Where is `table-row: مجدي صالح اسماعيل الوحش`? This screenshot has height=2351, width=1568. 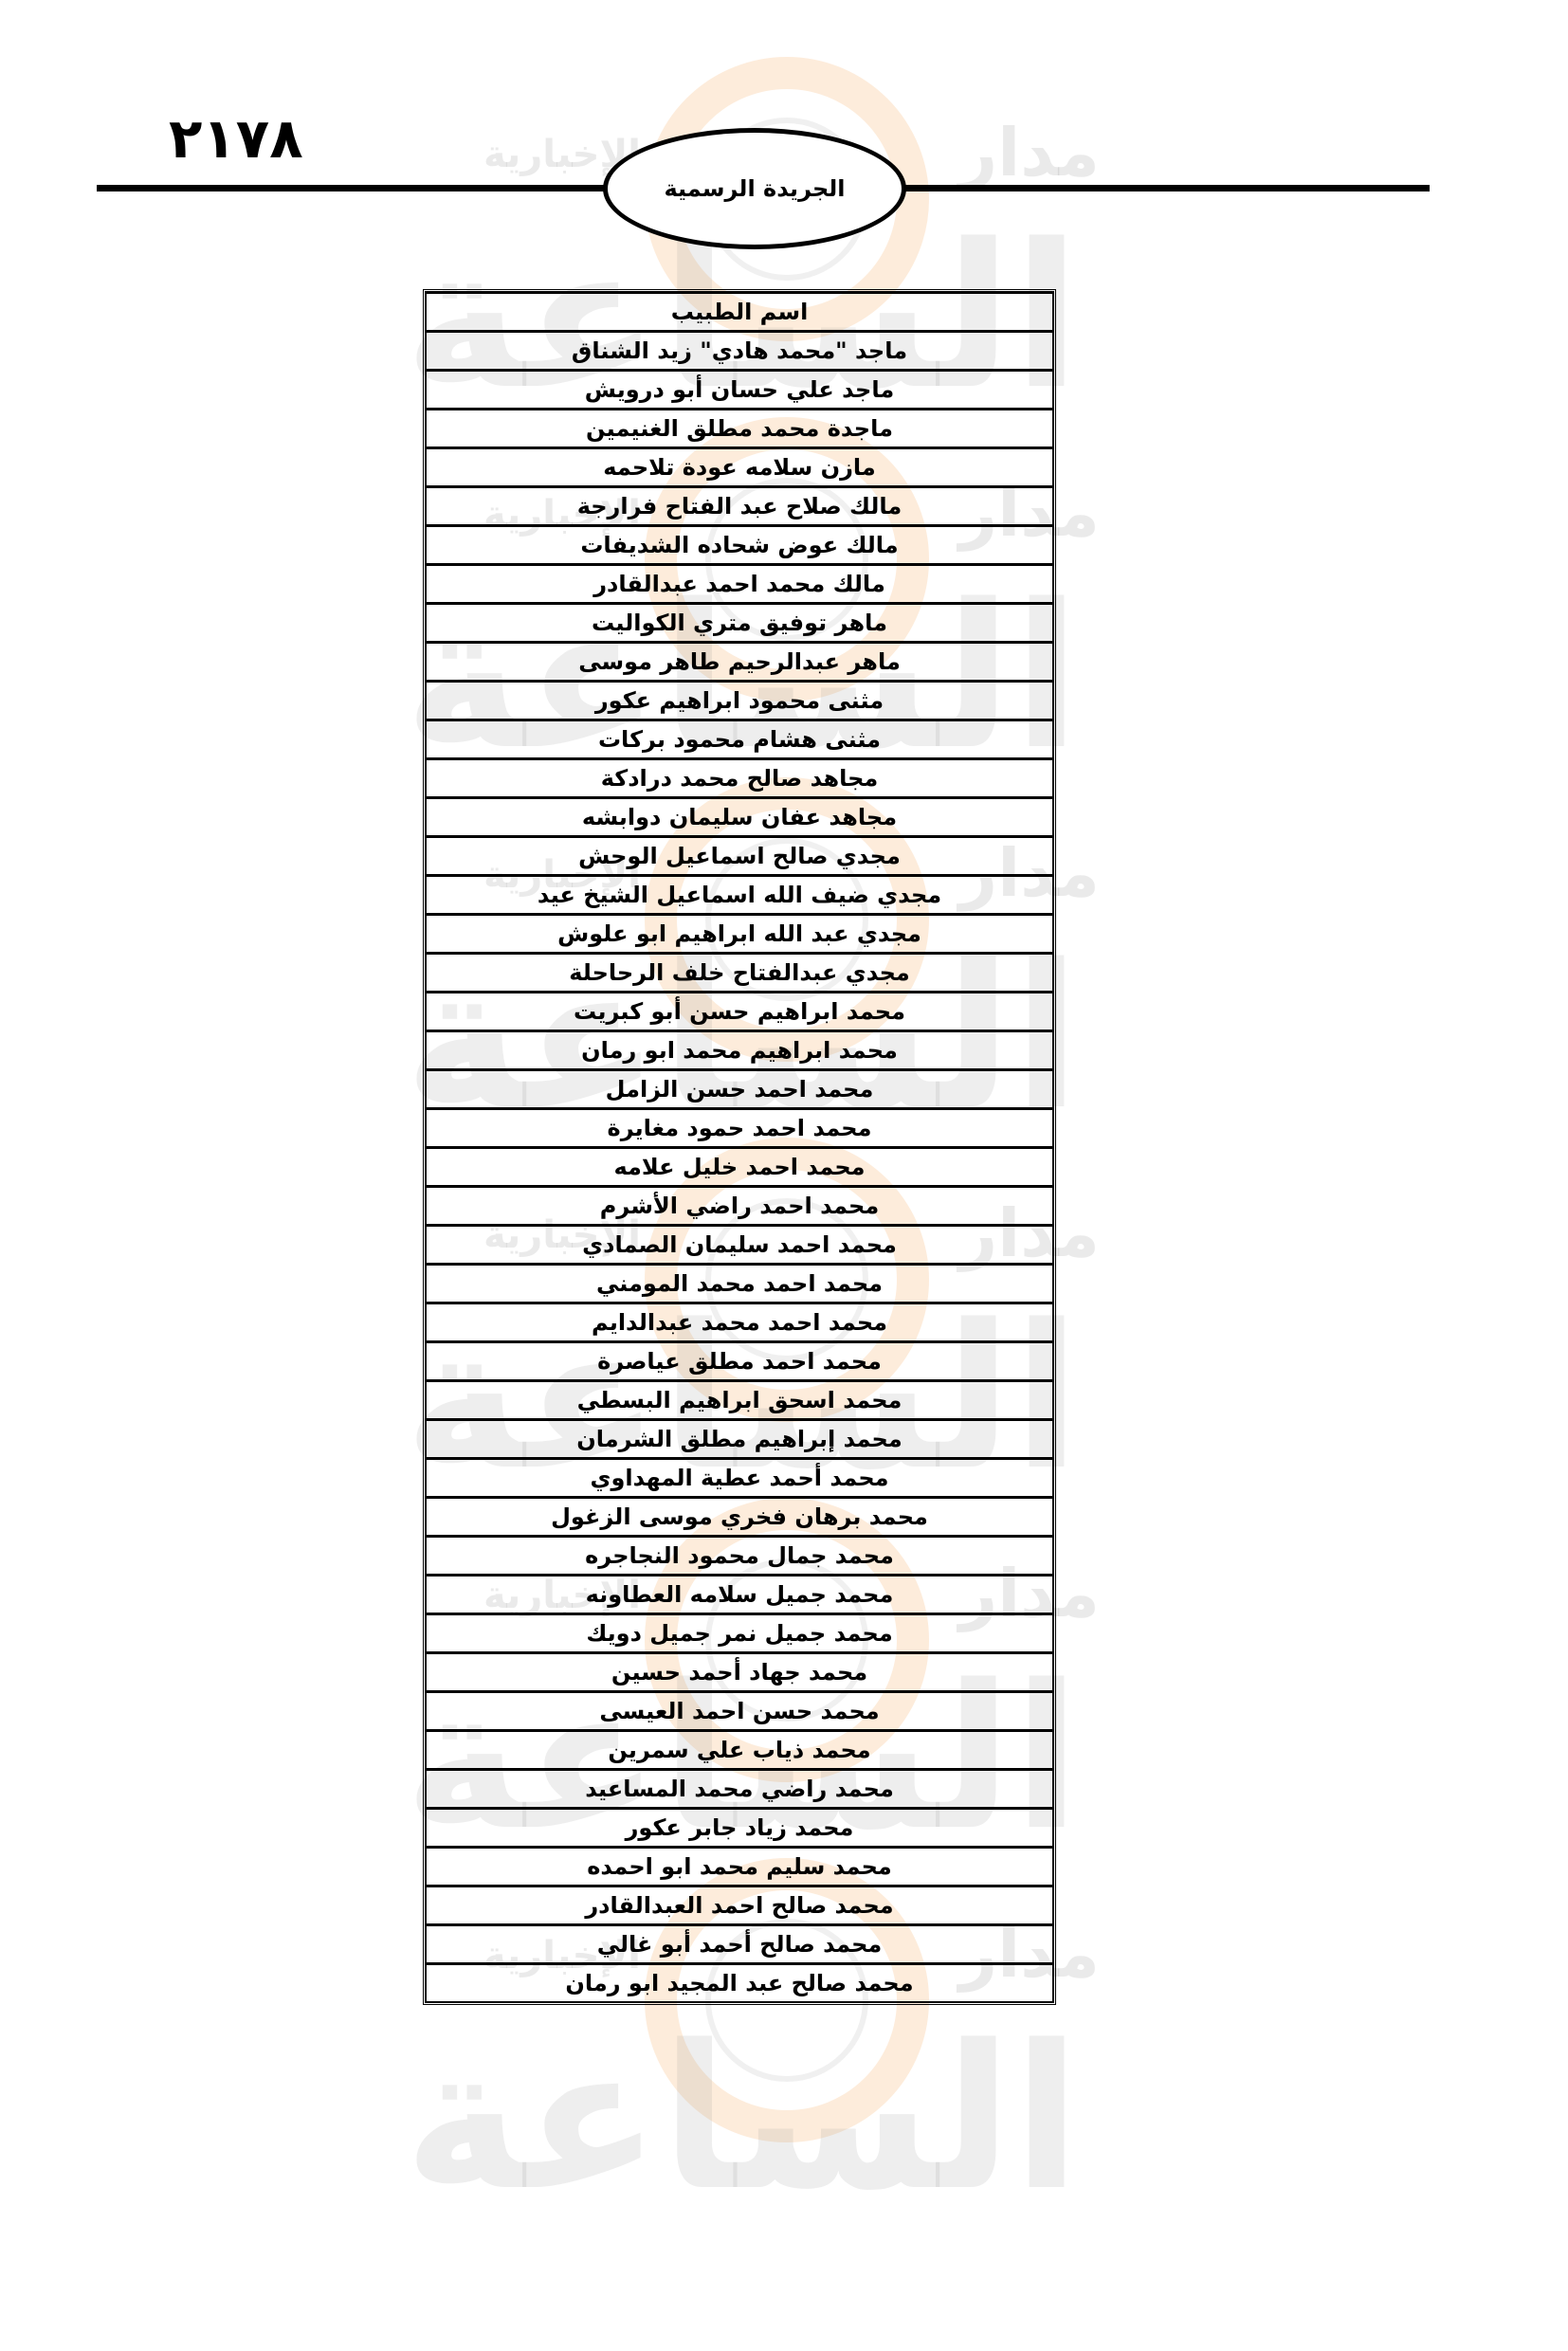 table-row: مجدي صالح اسماعيل الوحش is located at coordinates (739, 855).